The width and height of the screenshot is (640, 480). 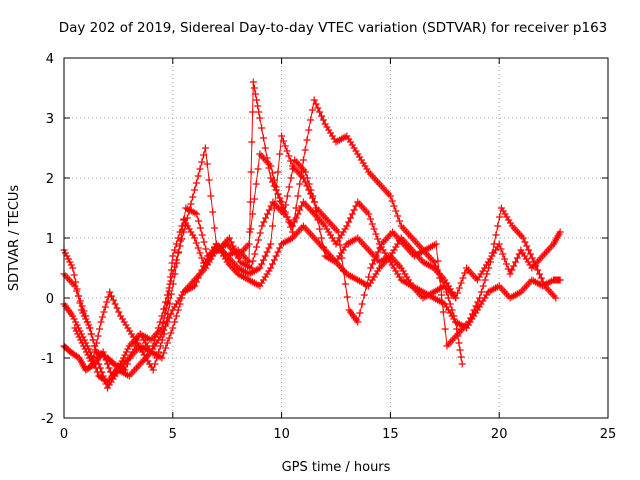 What do you see at coordinates (50, 59) in the screenshot?
I see `y-tick-label: 4` at bounding box center [50, 59].